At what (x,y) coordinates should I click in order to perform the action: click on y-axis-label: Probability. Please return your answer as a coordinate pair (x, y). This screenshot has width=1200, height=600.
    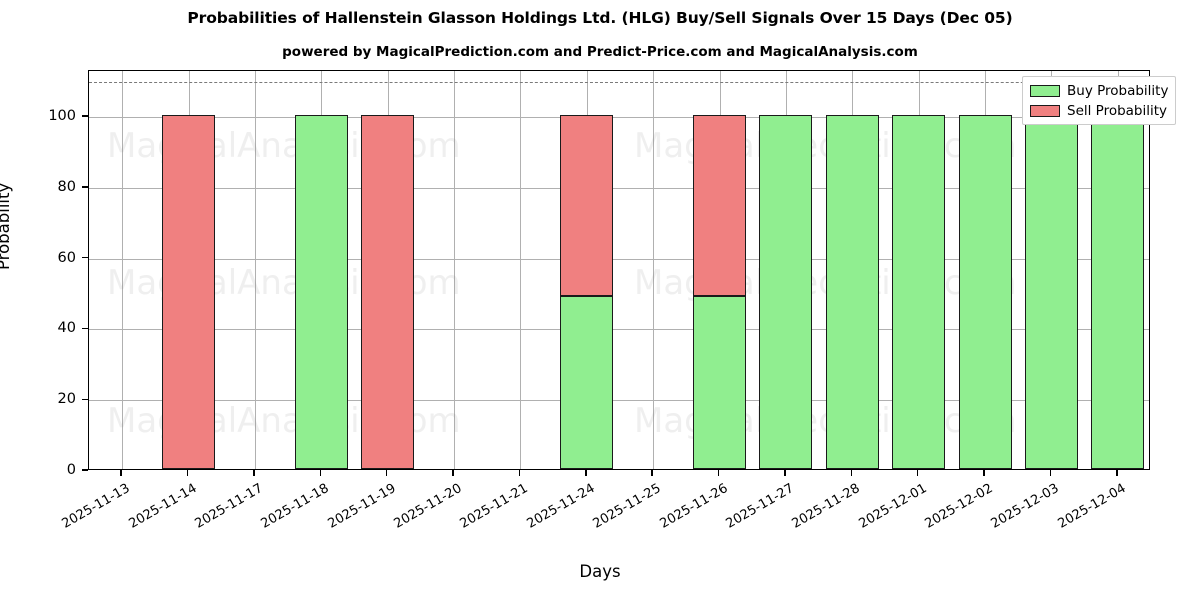
    Looking at the image, I should click on (6, 226).